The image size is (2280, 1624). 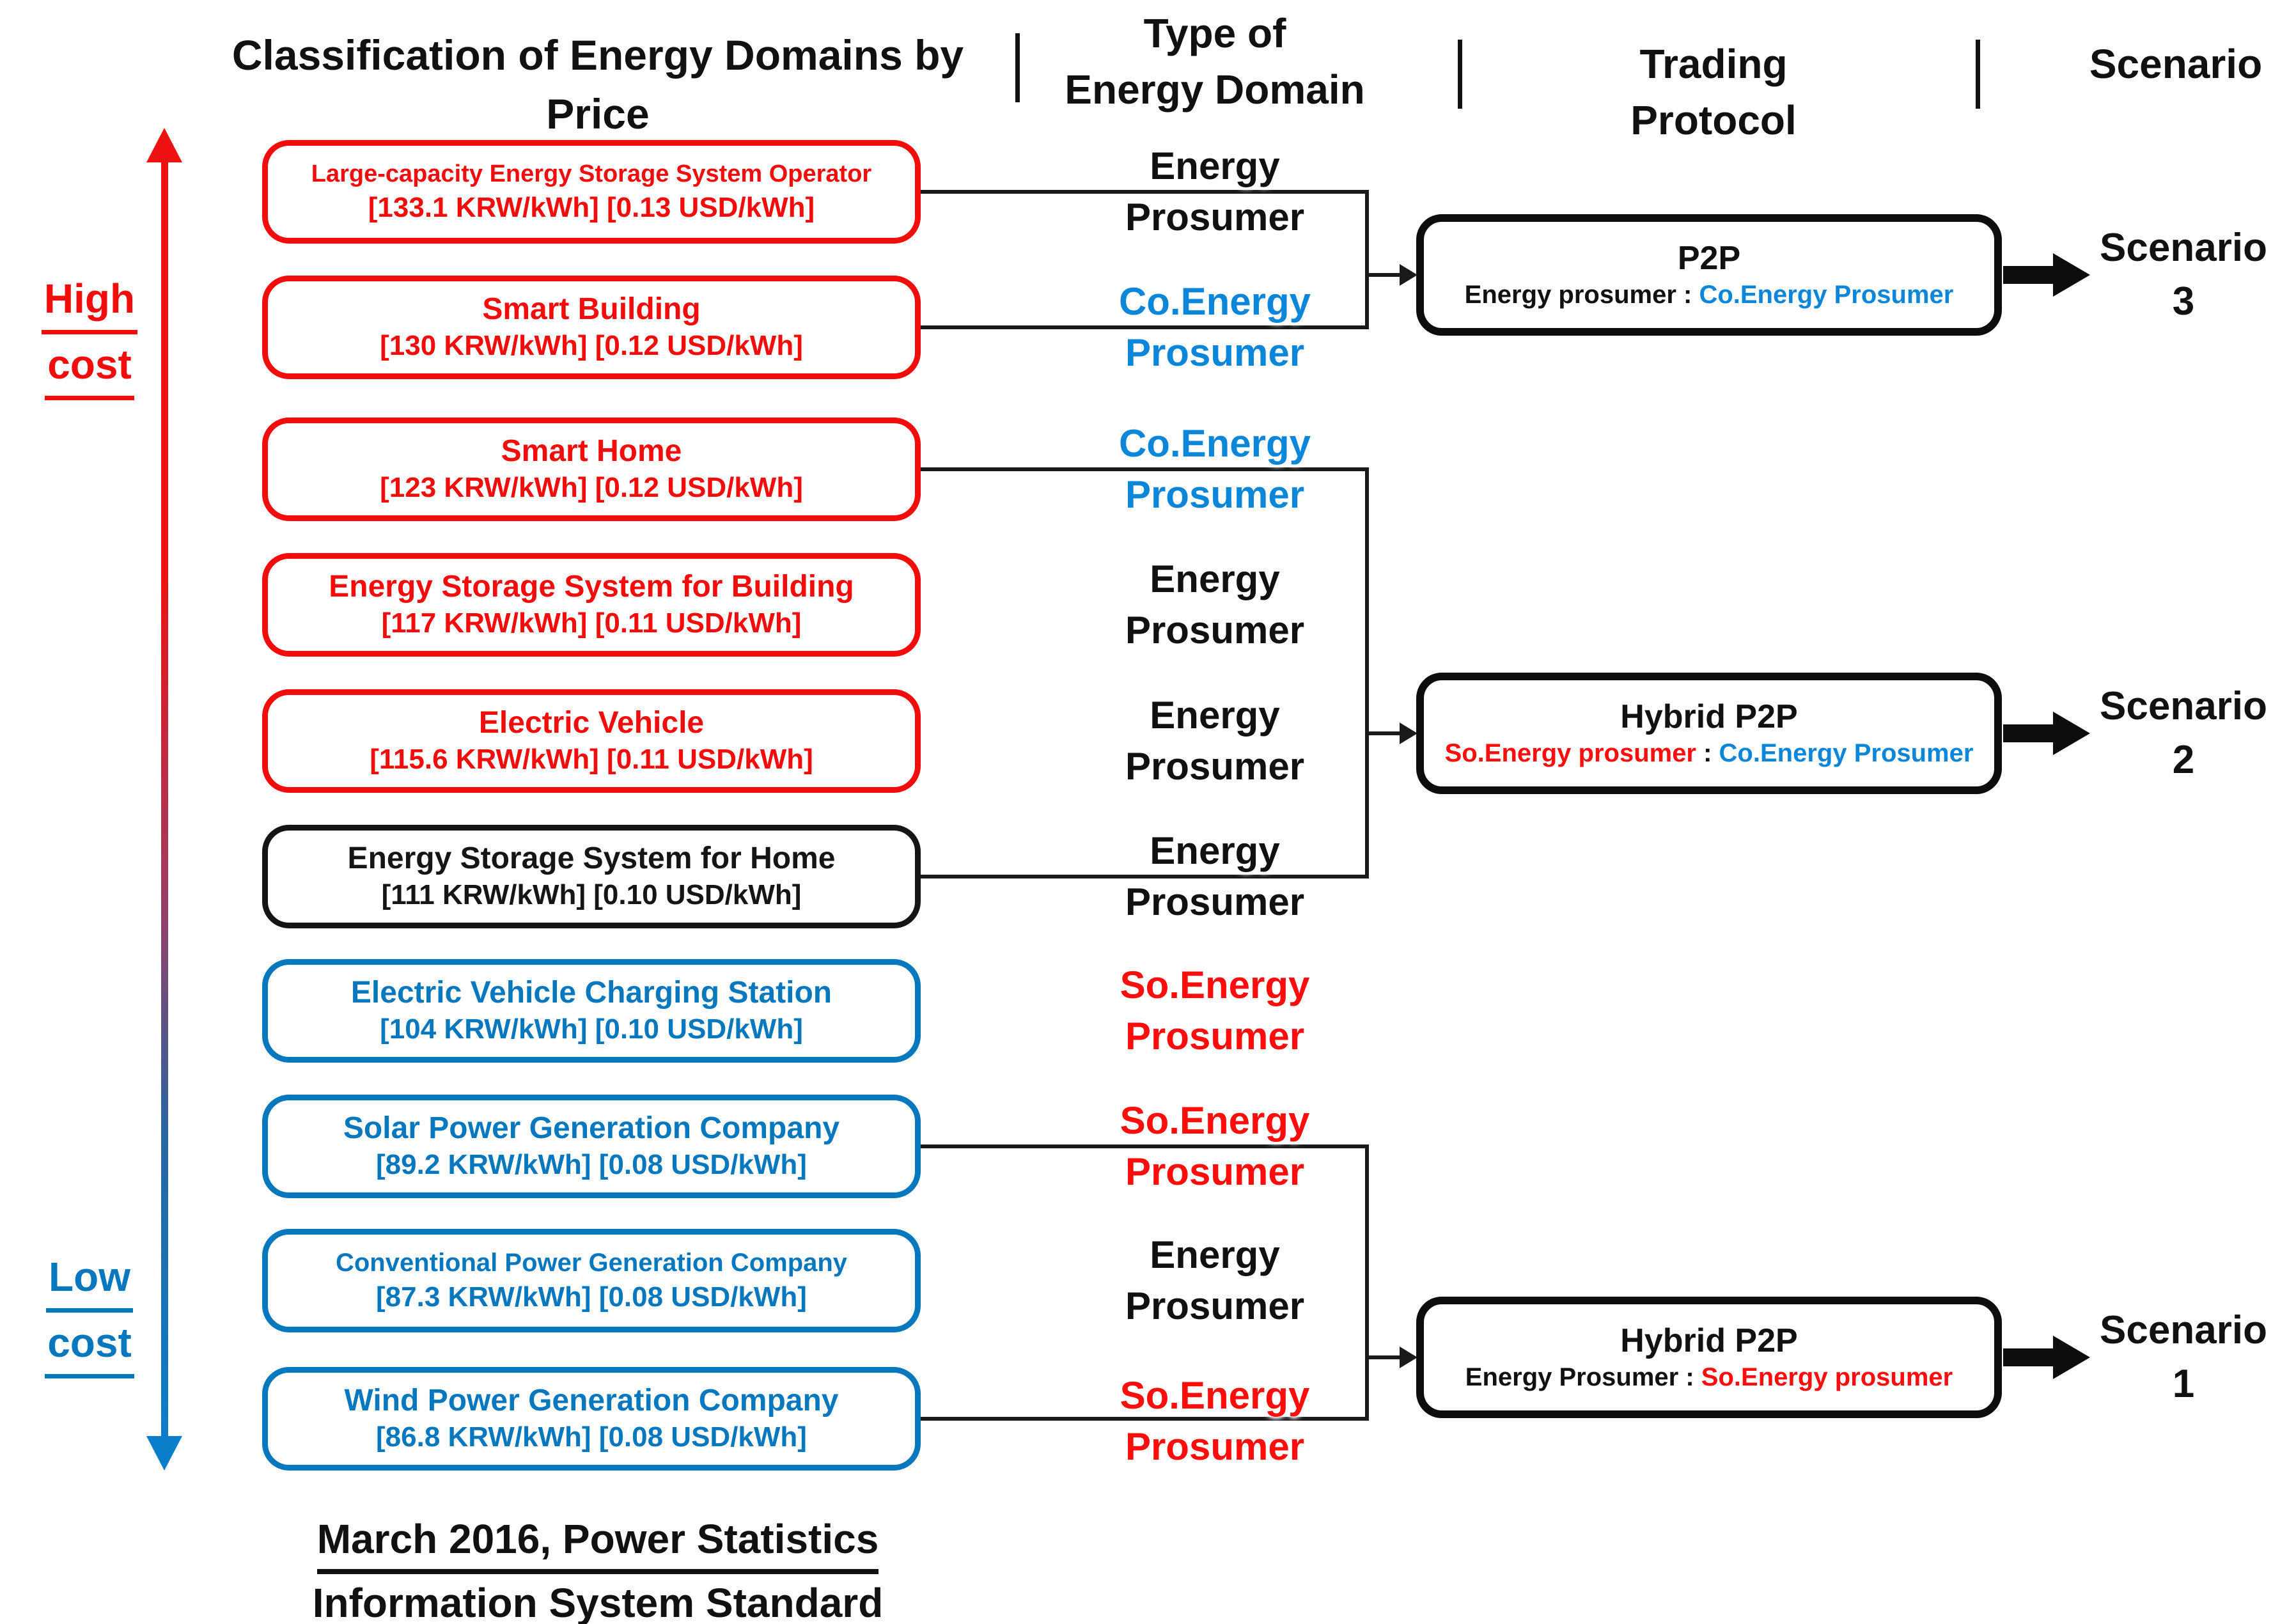 I want to click on domain-name: Smart Home, so click(x=591, y=451).